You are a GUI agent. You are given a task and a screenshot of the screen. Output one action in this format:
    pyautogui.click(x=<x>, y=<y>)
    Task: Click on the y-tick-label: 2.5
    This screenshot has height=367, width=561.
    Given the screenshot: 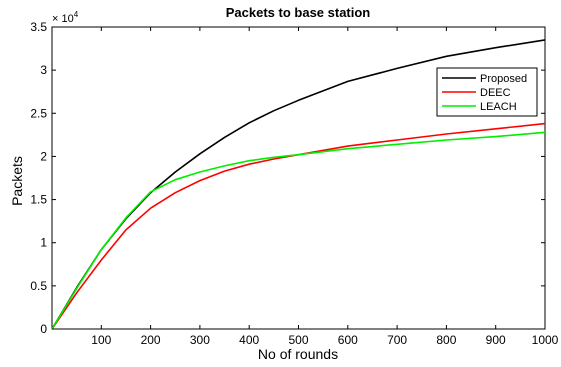 What is the action you would take?
    pyautogui.click(x=38, y=113)
    